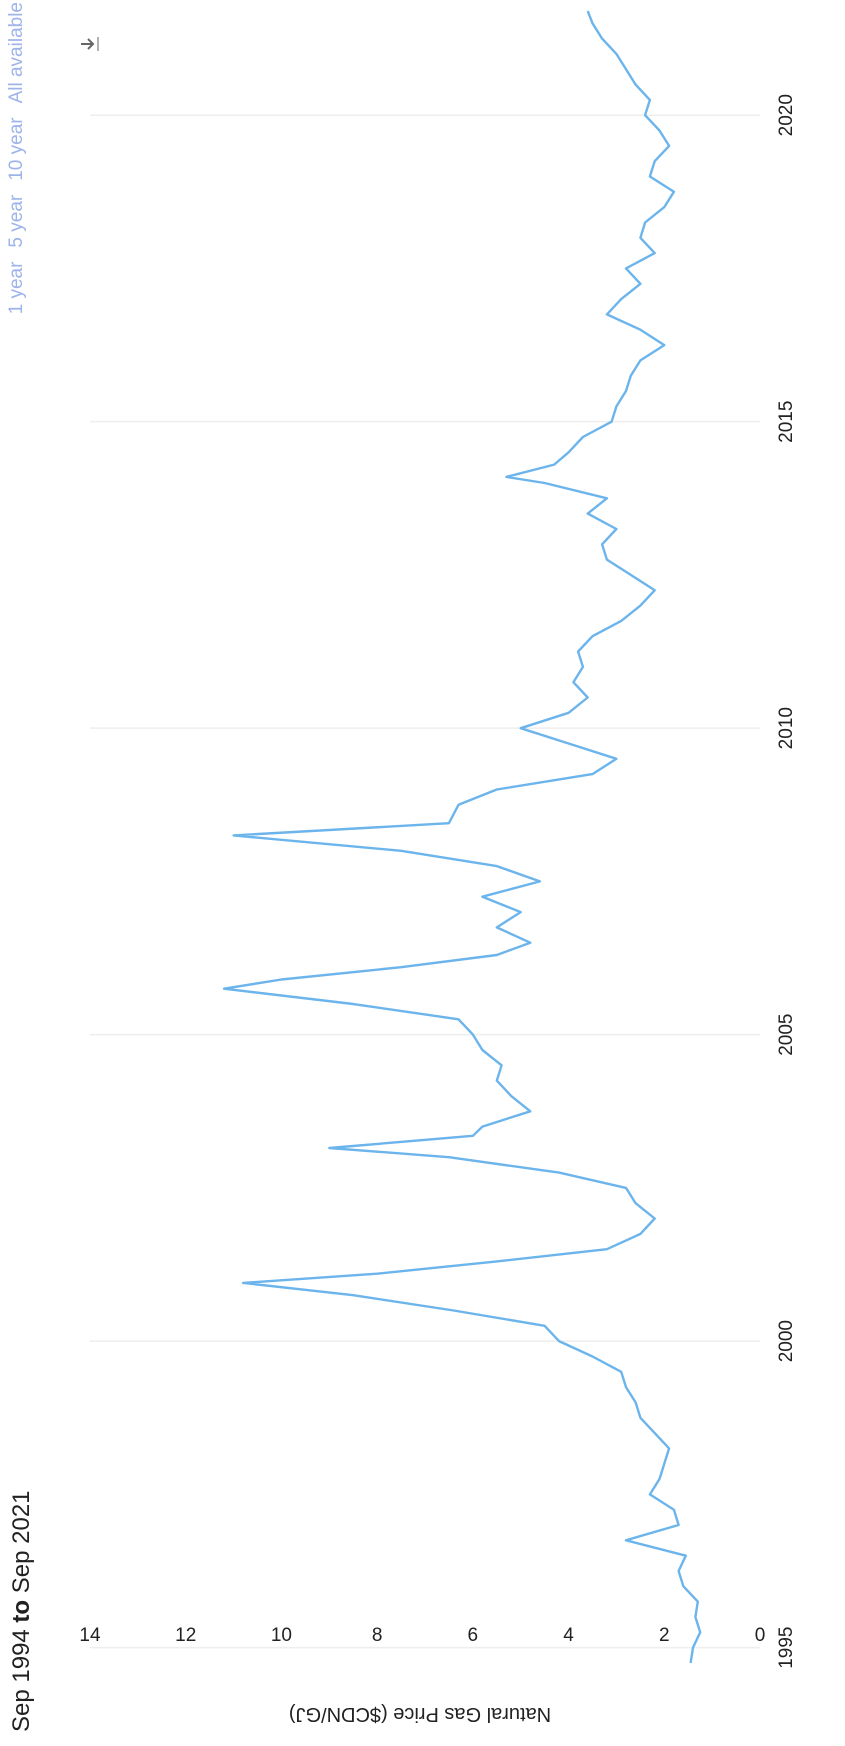  Describe the element at coordinates (422, 1635) in the screenshot. I see `y-axis-ticks: 0 2 4 6 8 10 12 14` at that location.